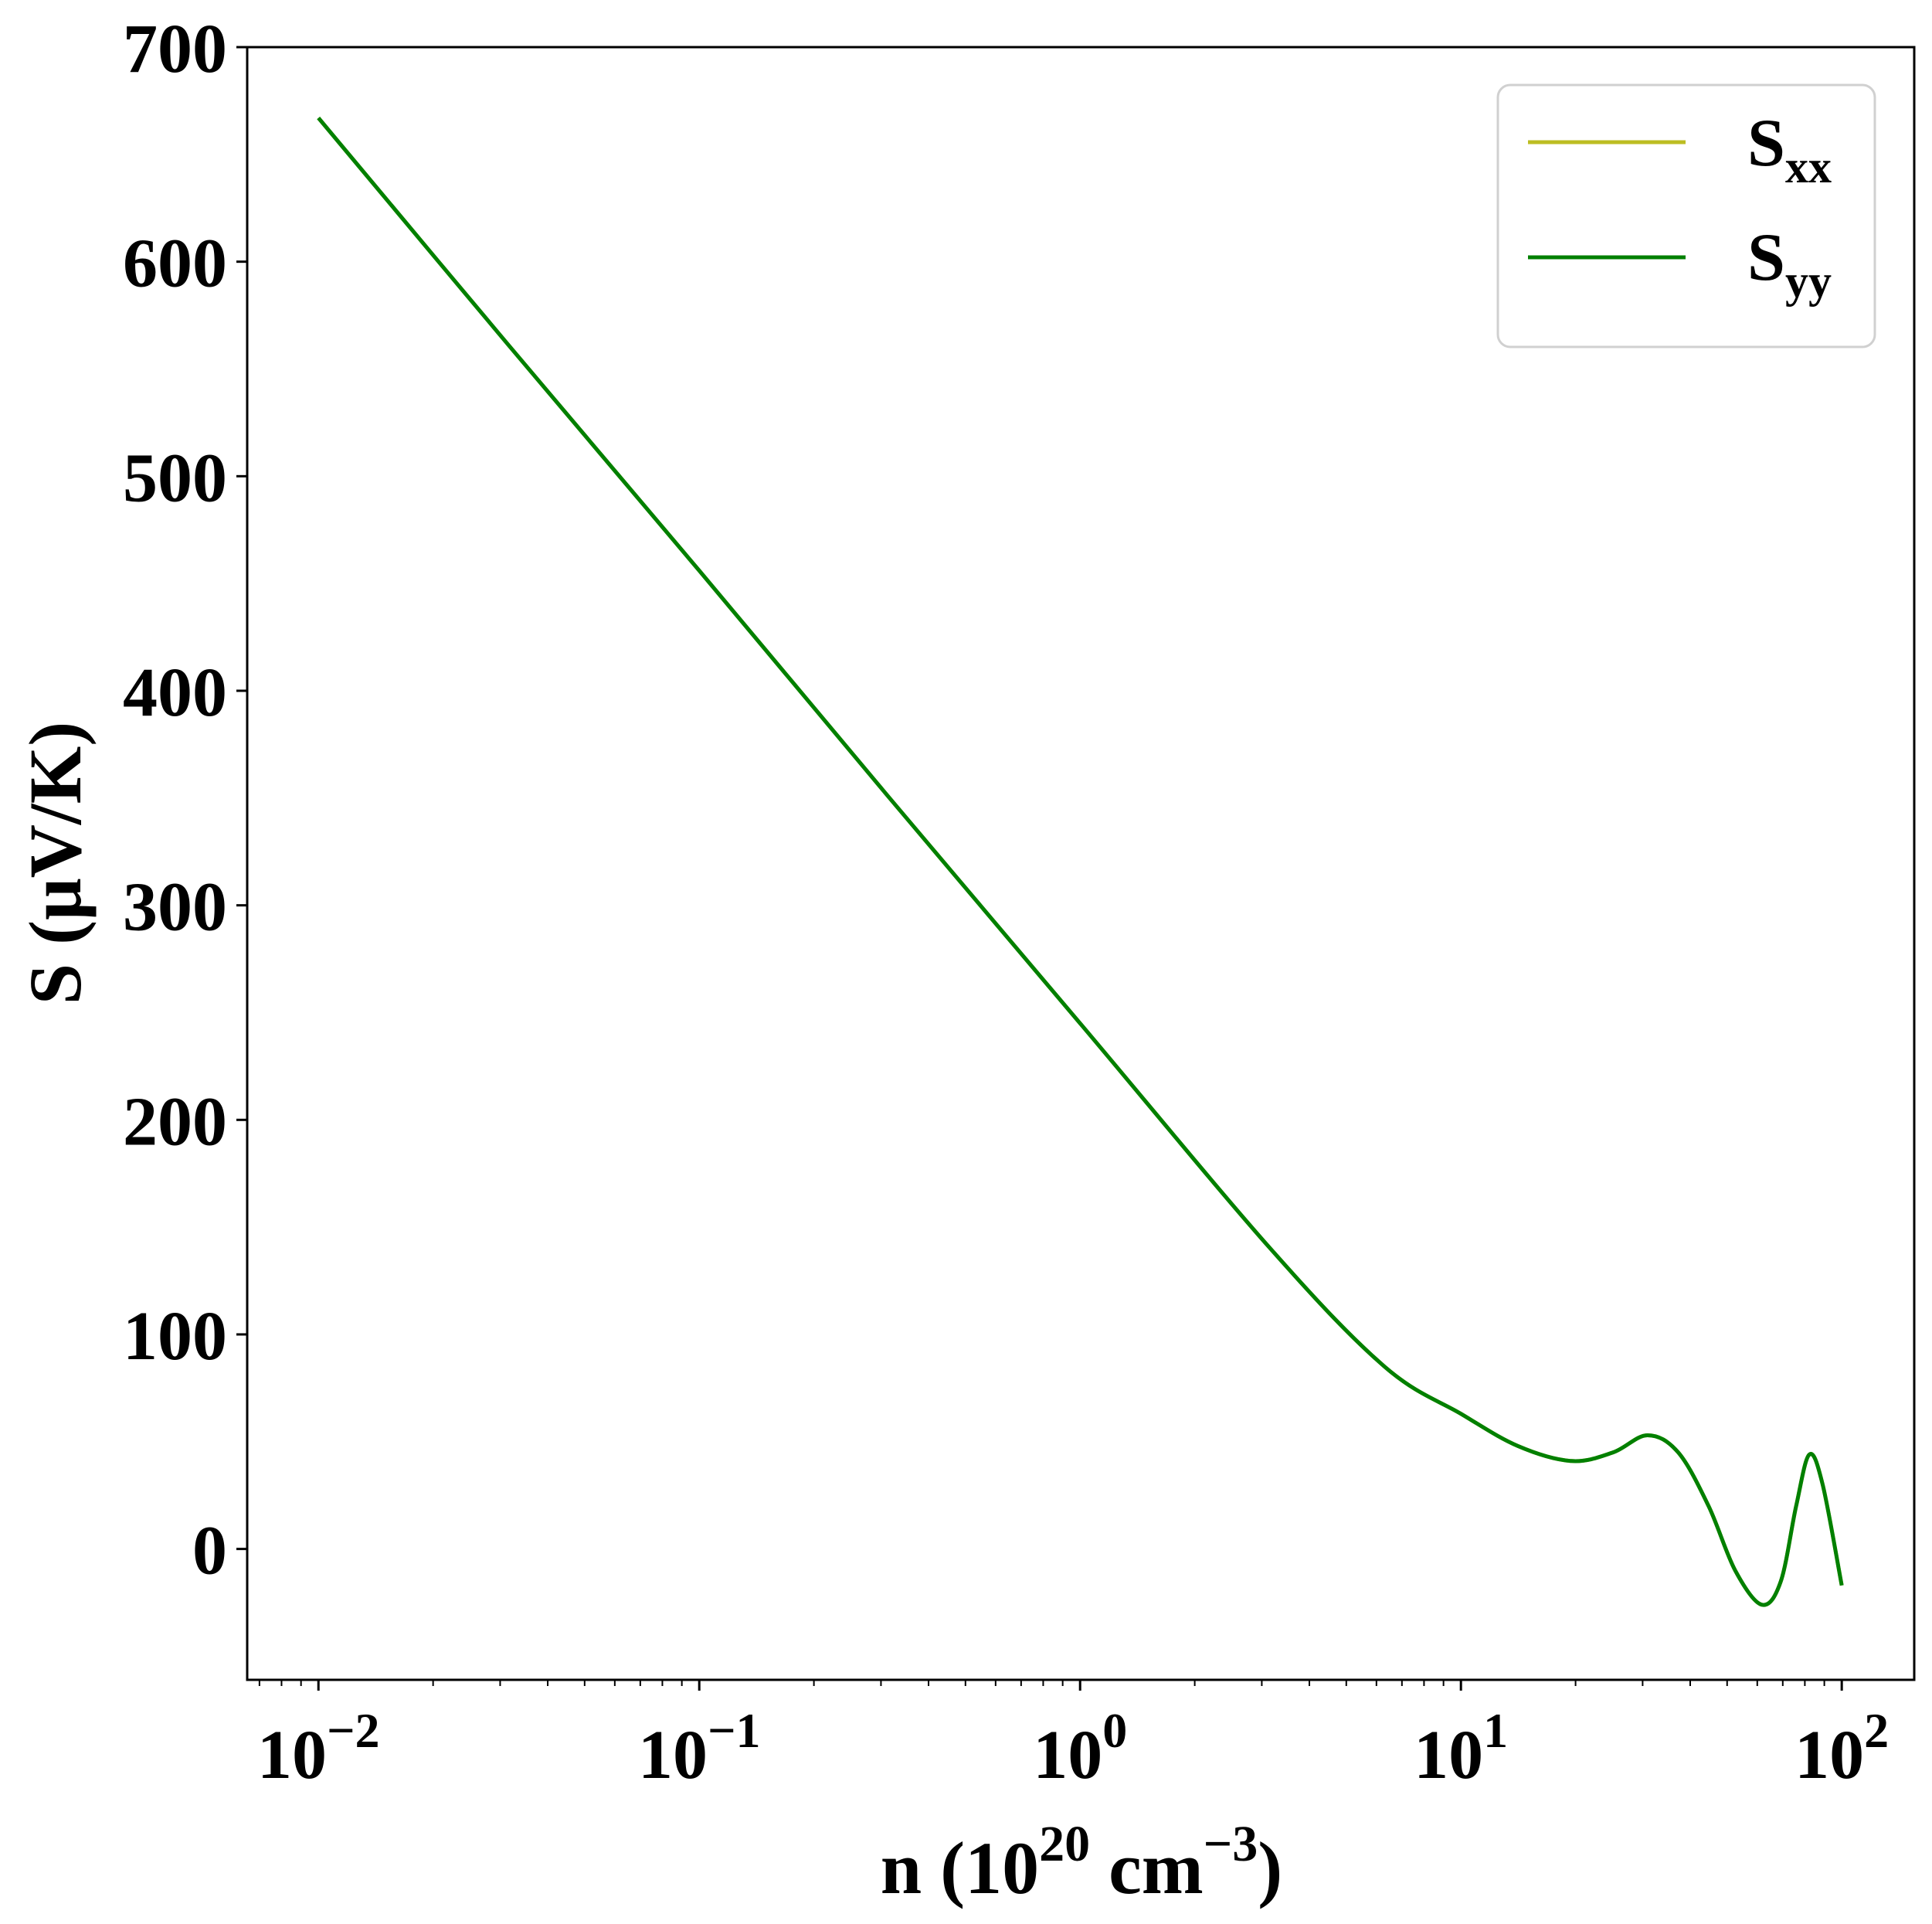 The width and height of the screenshot is (1932, 1924). What do you see at coordinates (175, 692) in the screenshot?
I see `y-tick-label: 400` at bounding box center [175, 692].